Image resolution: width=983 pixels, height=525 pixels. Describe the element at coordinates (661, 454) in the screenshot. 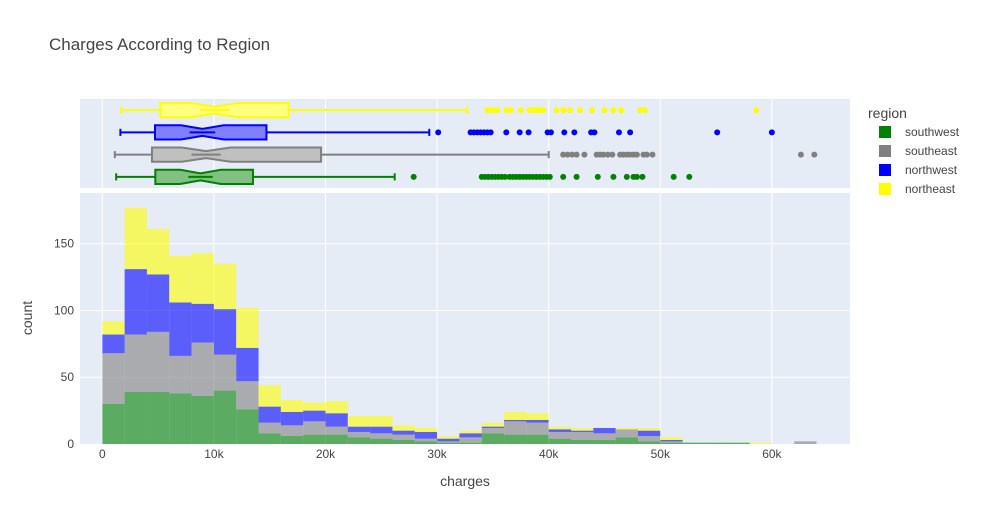

I see `x-tick-label: 50k` at that location.